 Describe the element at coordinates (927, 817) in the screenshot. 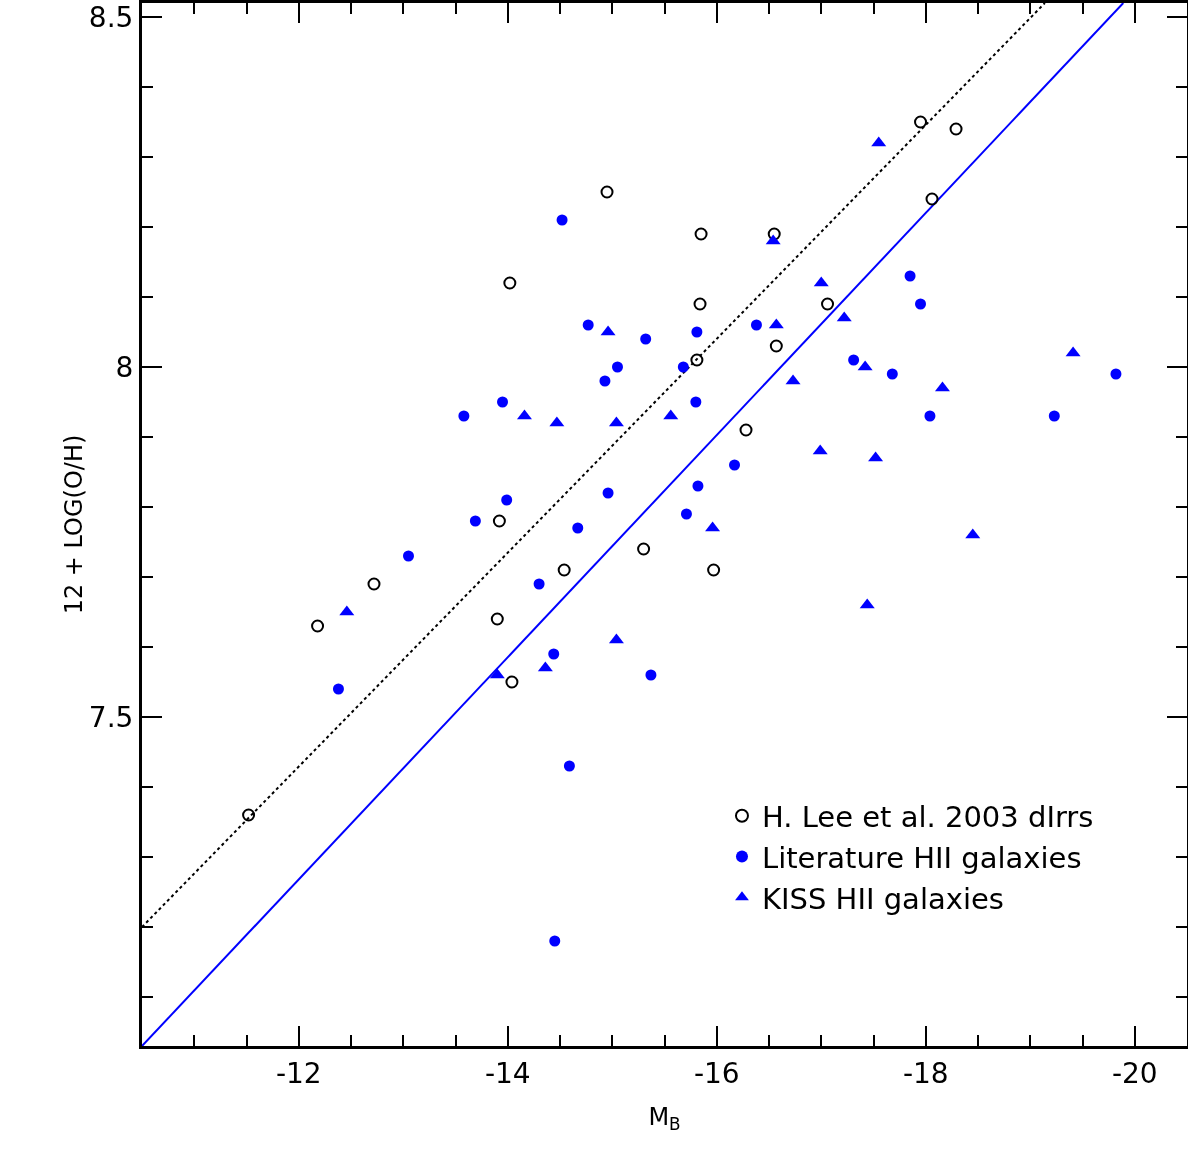

I see `legend-label: H. Lee et al. 2003 dIrrs` at that location.